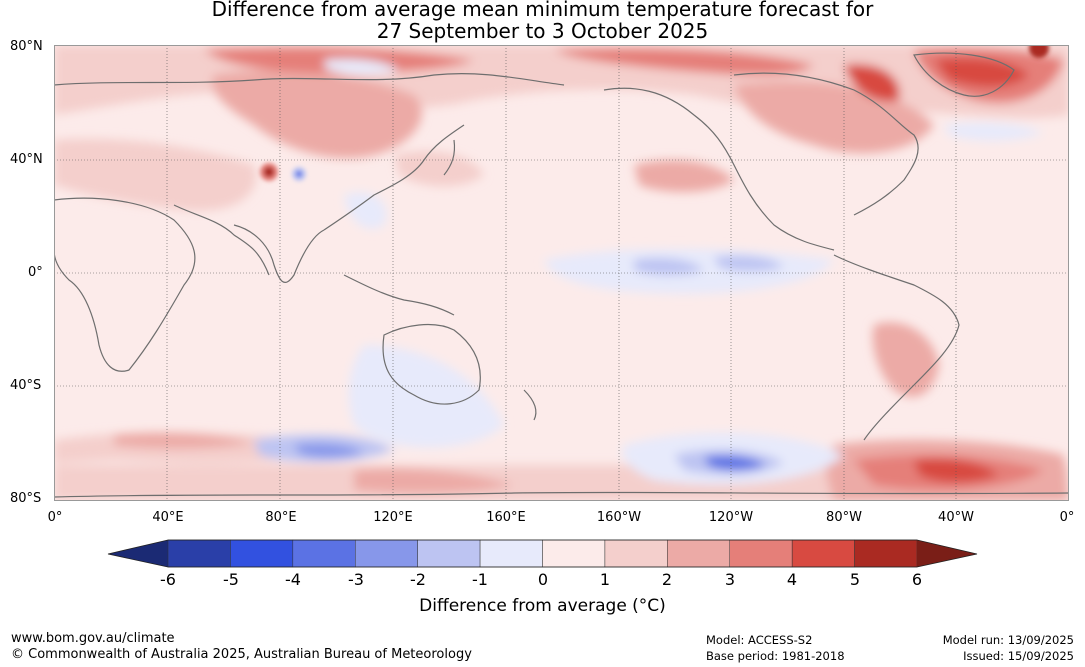  What do you see at coordinates (1018, 656) in the screenshot?
I see `footer-issued: Issued: 15/09/2025` at bounding box center [1018, 656].